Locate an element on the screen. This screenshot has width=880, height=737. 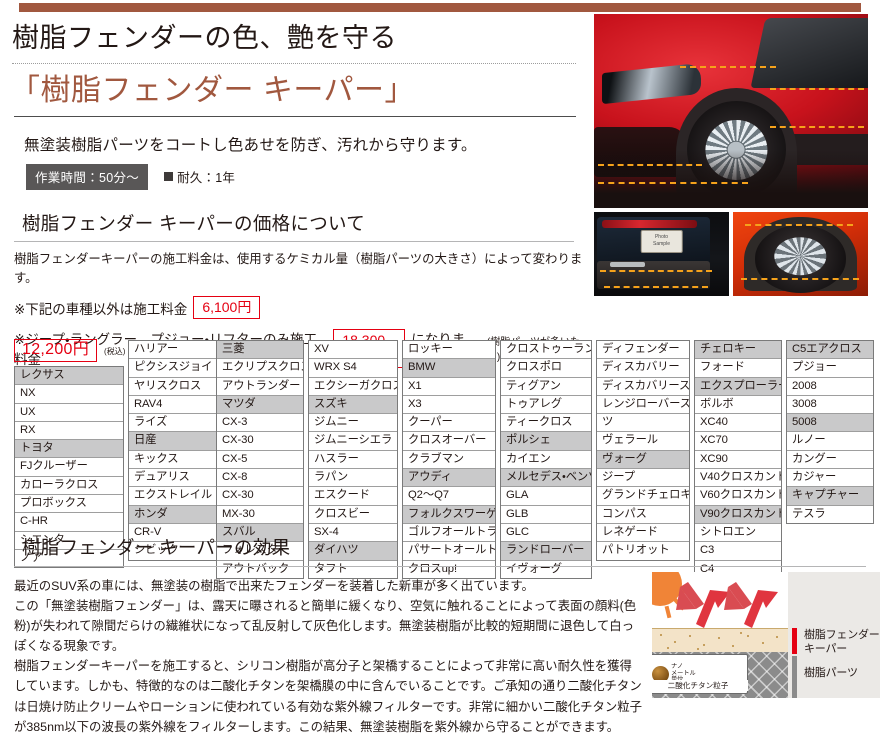
vehicle-brand-row: スズキ is located at coordinates (353, 405).